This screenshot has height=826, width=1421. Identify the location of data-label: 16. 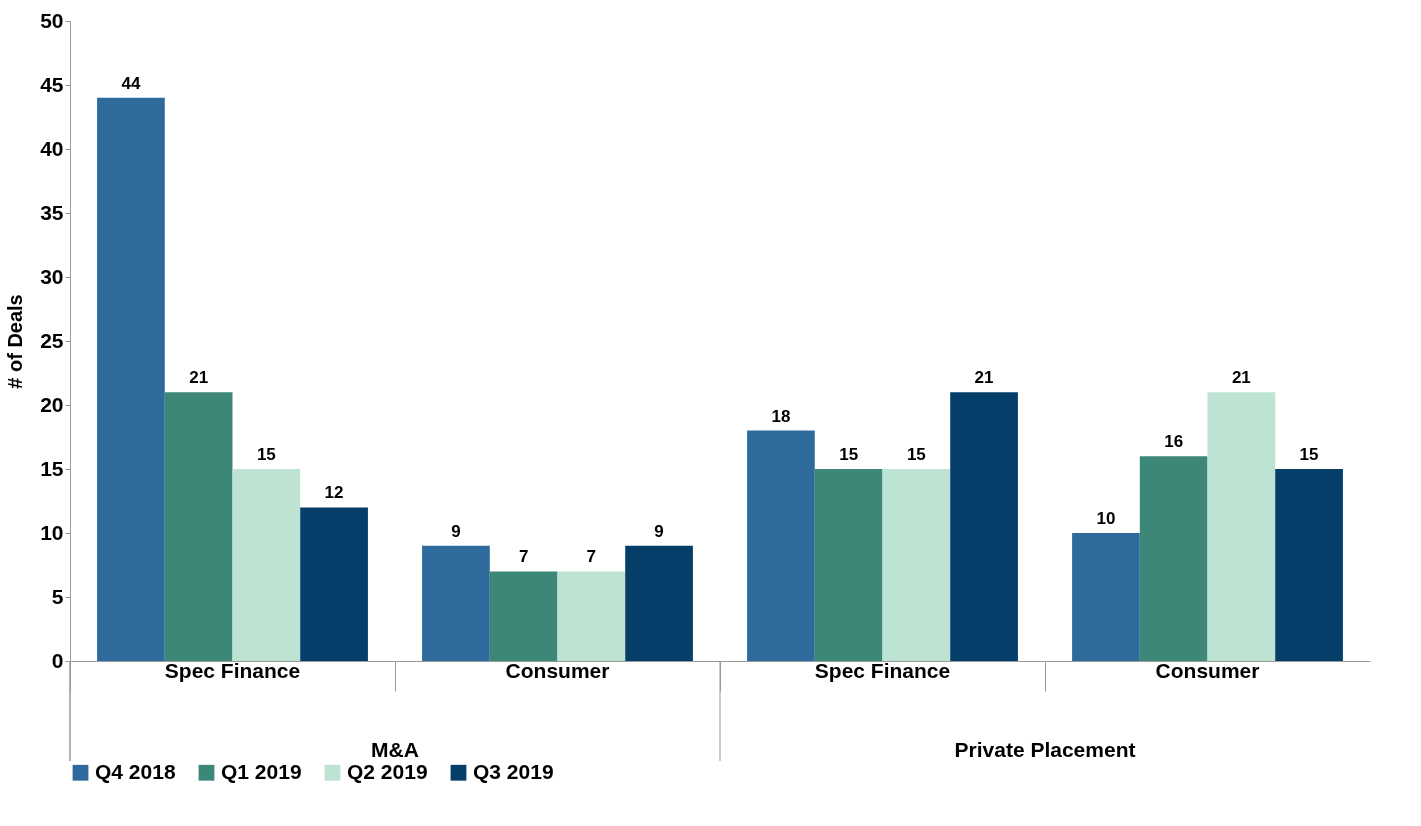
(1174, 442).